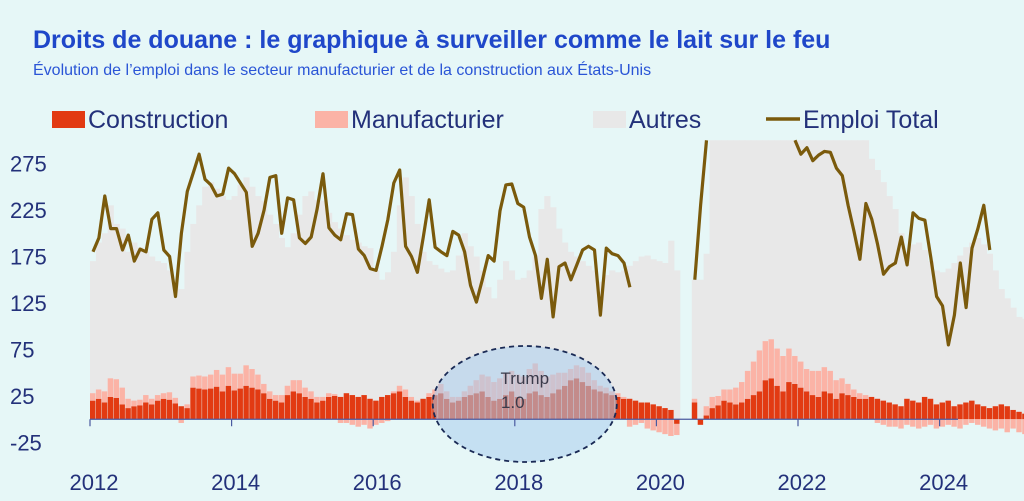 The width and height of the screenshot is (1024, 501). I want to click on x-tick-label-0: 2012, so click(94, 482).